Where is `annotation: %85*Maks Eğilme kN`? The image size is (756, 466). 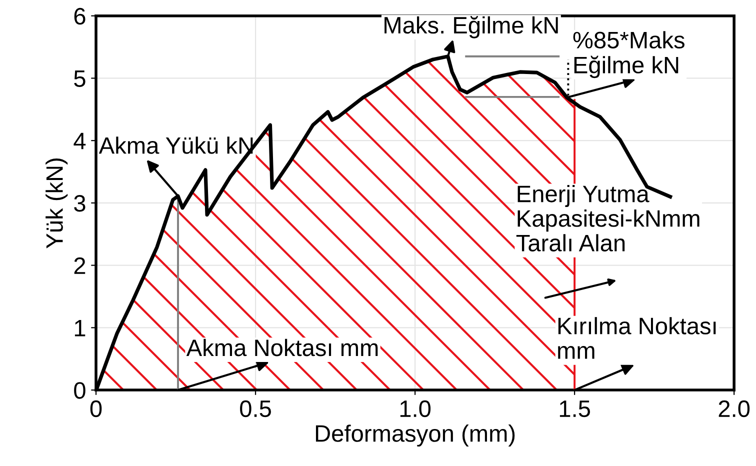 annotation: %85*Maks Eğilme kN is located at coordinates (628, 54).